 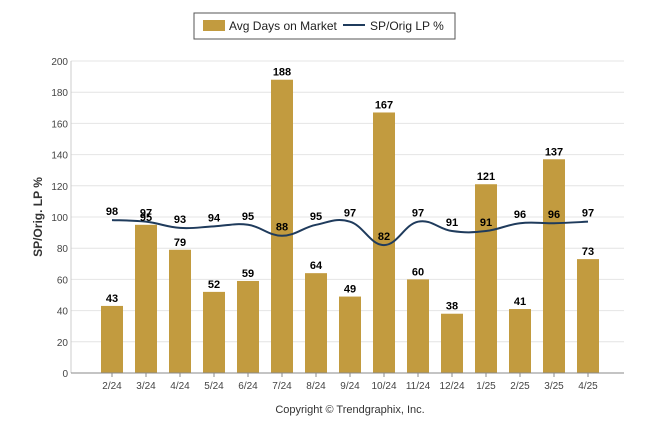 I want to click on line-value-label: 88, so click(x=282, y=228).